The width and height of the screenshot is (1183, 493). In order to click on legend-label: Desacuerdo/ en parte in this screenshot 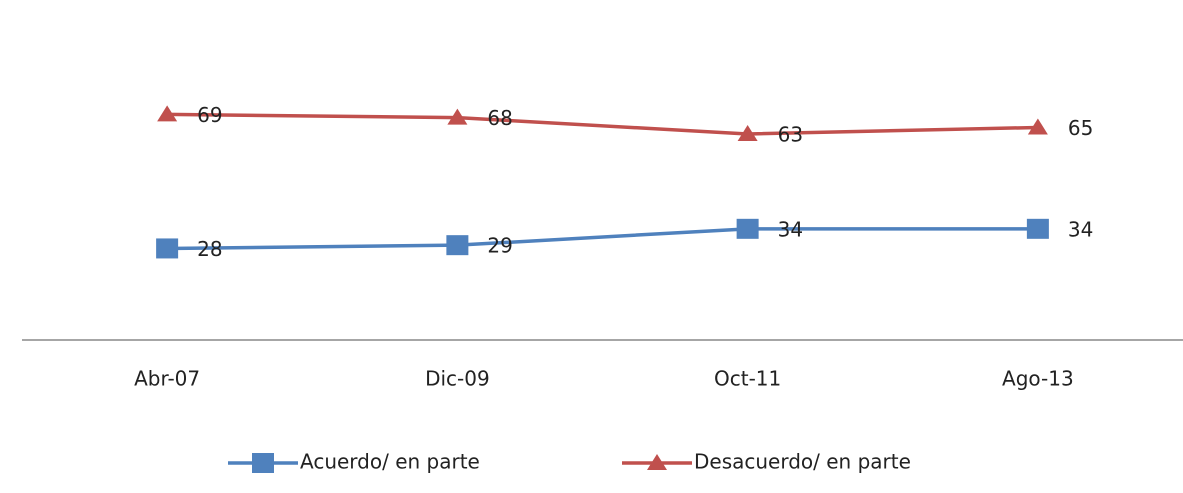, I will do `click(802, 462)`.